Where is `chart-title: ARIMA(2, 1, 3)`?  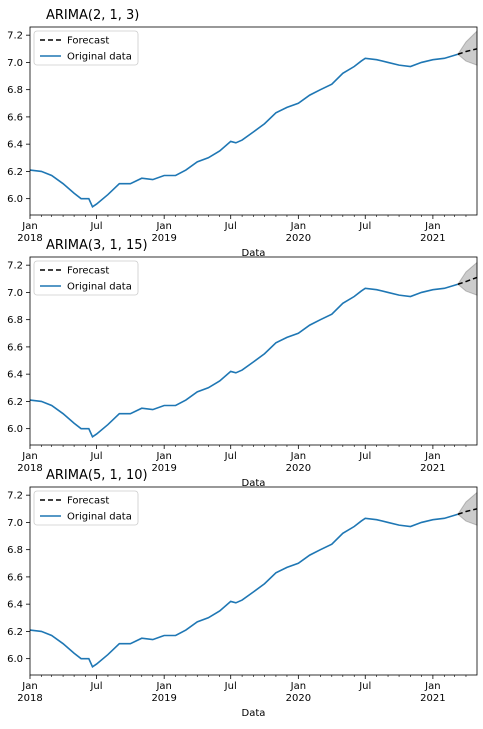 chart-title: ARIMA(2, 1, 3) is located at coordinates (92, 15).